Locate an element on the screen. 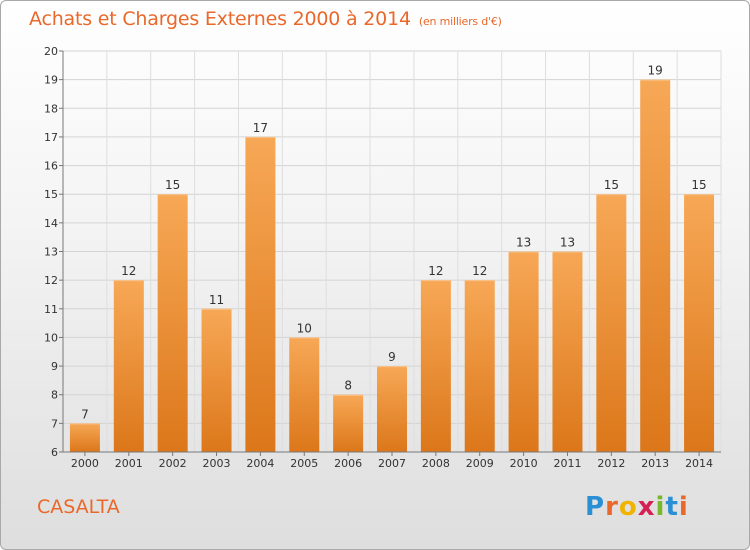  bar-2008 is located at coordinates (435, 366).